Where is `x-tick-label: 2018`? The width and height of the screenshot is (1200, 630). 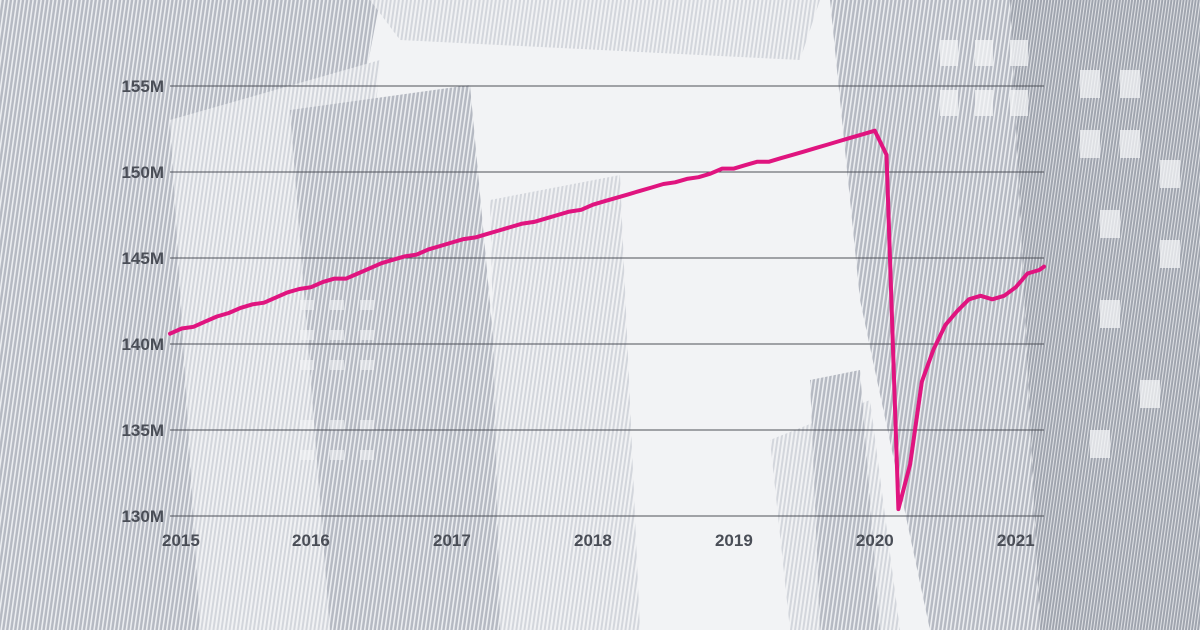 x-tick-label: 2018 is located at coordinates (593, 540).